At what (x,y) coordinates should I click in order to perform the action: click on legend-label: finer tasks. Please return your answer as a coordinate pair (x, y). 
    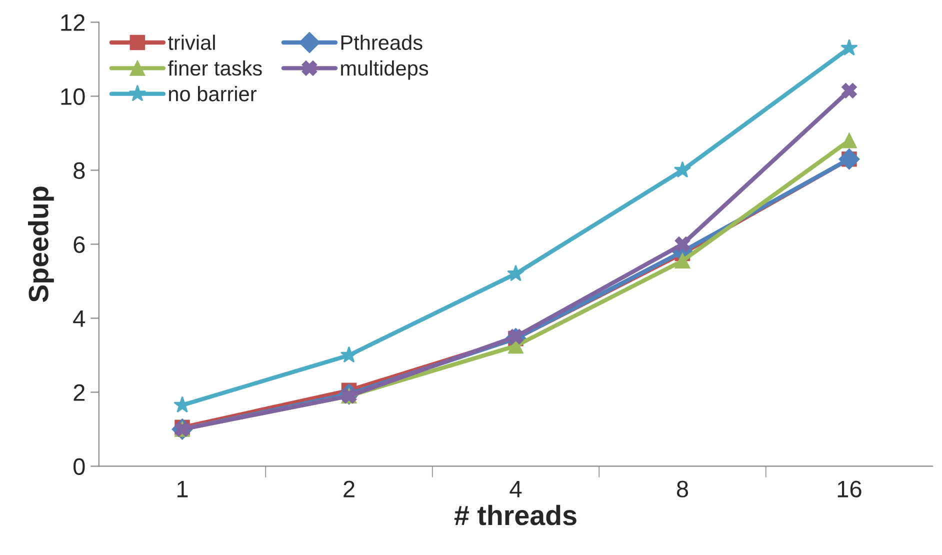
    Looking at the image, I should click on (215, 68).